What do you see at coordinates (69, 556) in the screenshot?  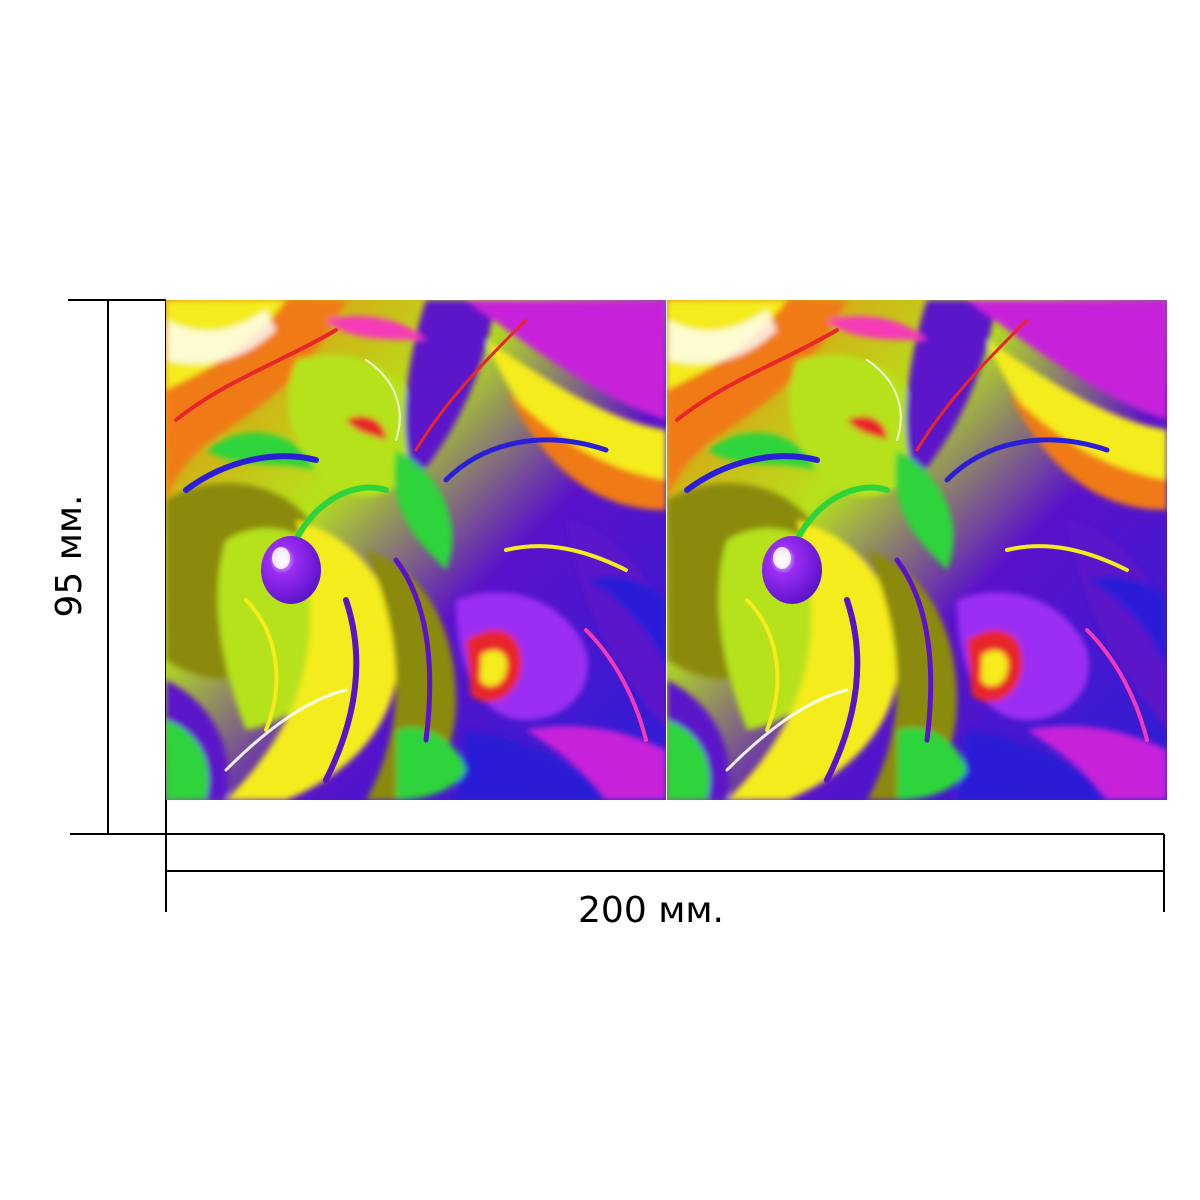 I see `height-label: 95 мм.` at bounding box center [69, 556].